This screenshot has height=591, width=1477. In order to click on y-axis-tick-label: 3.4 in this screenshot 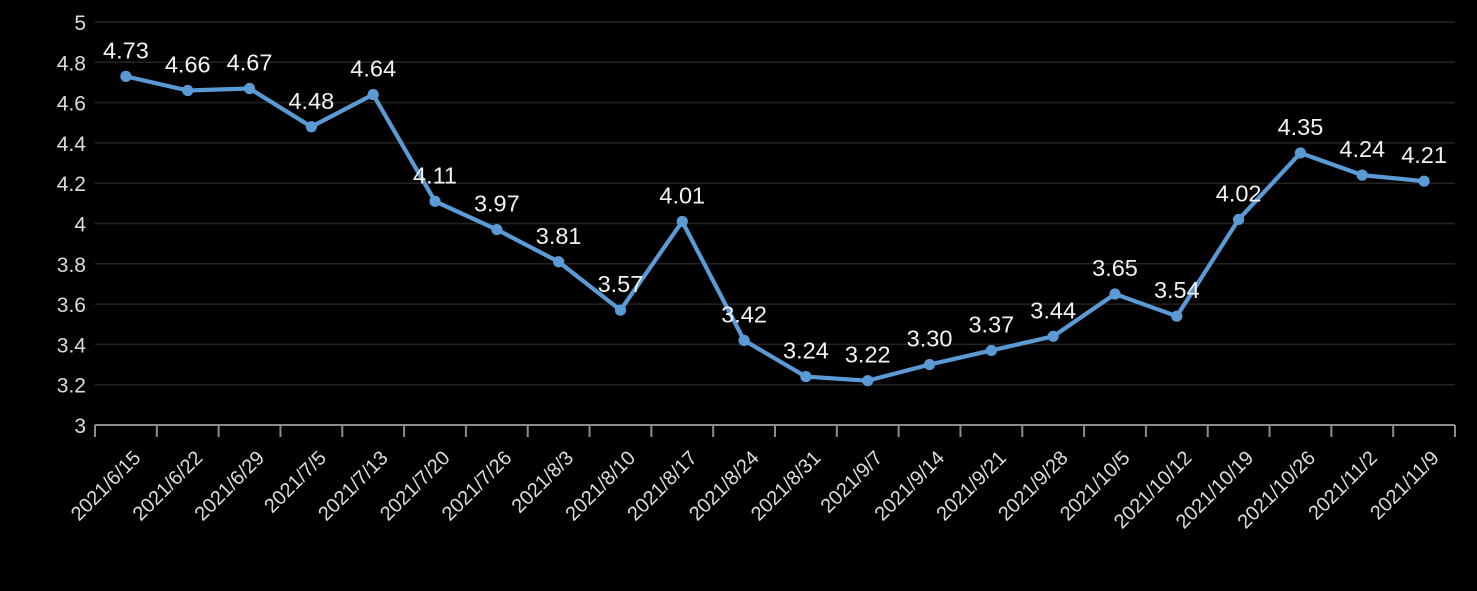, I will do `click(72, 345)`.